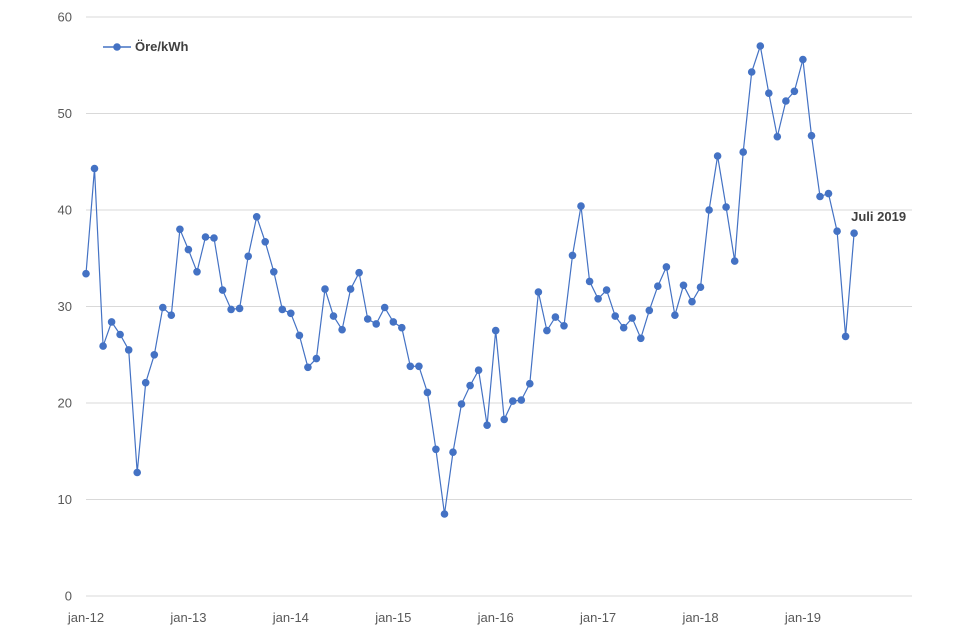  What do you see at coordinates (65, 17) in the screenshot?
I see `y-tick-label: 60` at bounding box center [65, 17].